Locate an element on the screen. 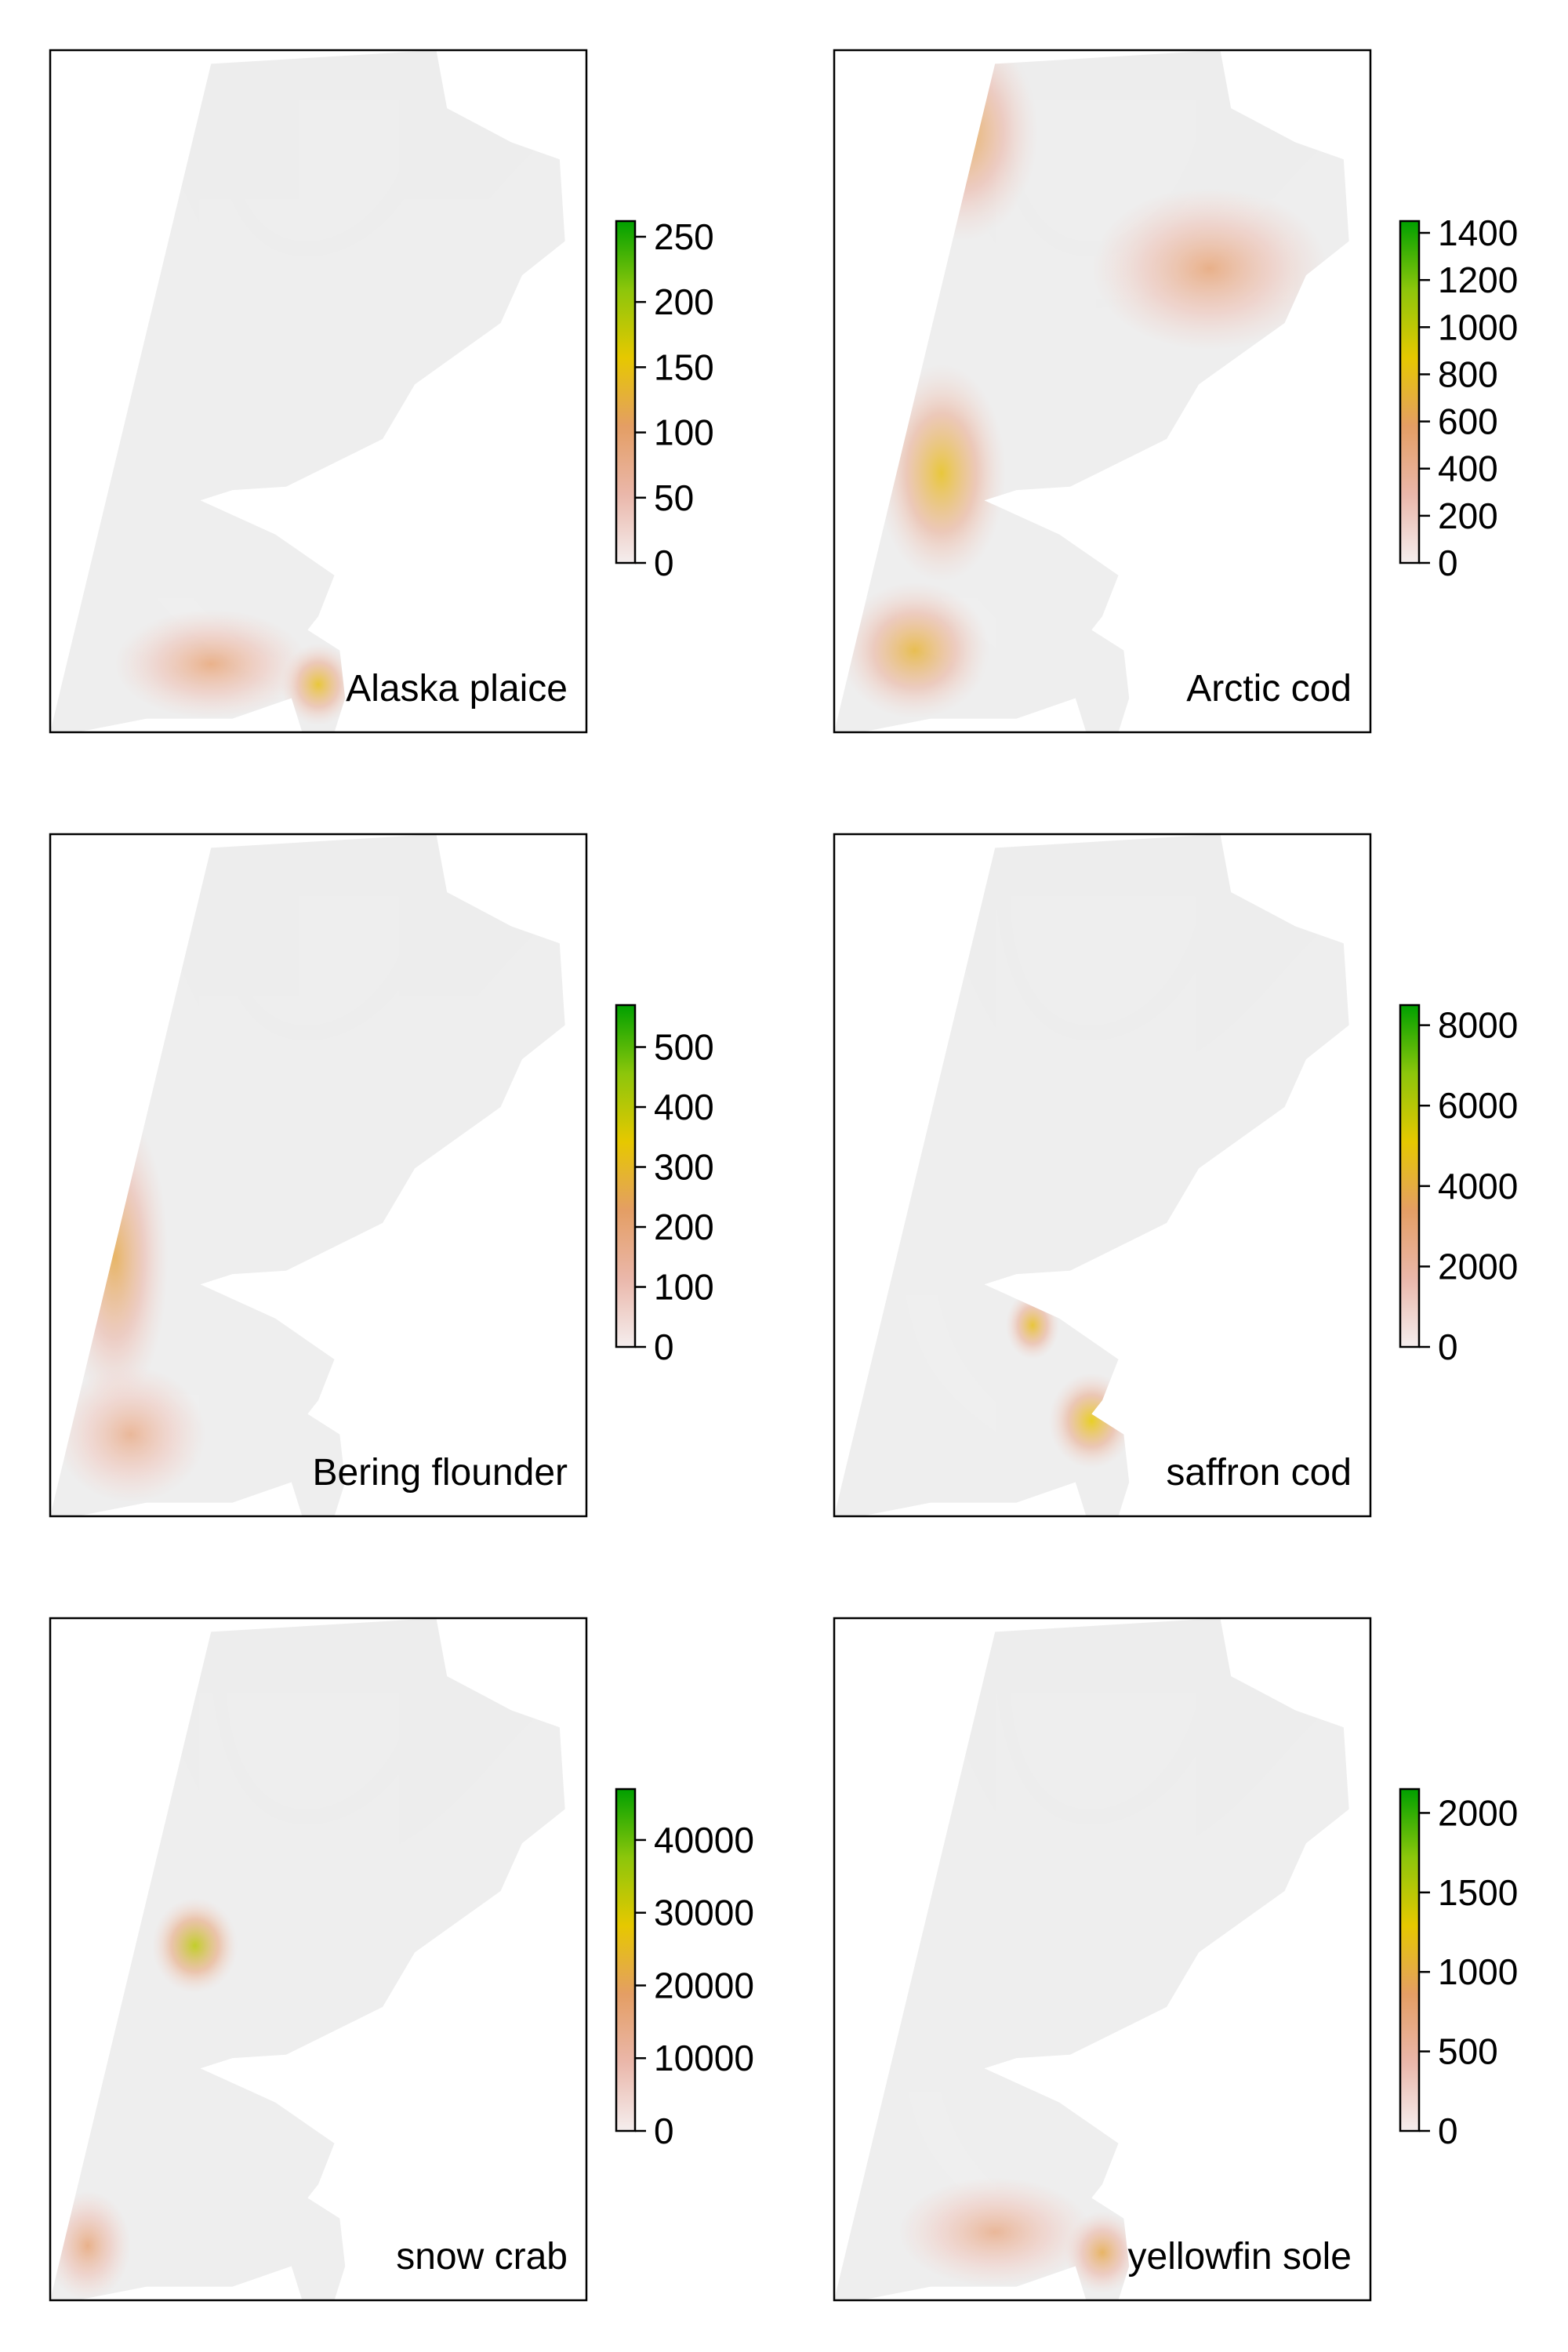 This screenshot has width=1568, height=2352. legend-tick-label: 4000 is located at coordinates (1478, 1186).